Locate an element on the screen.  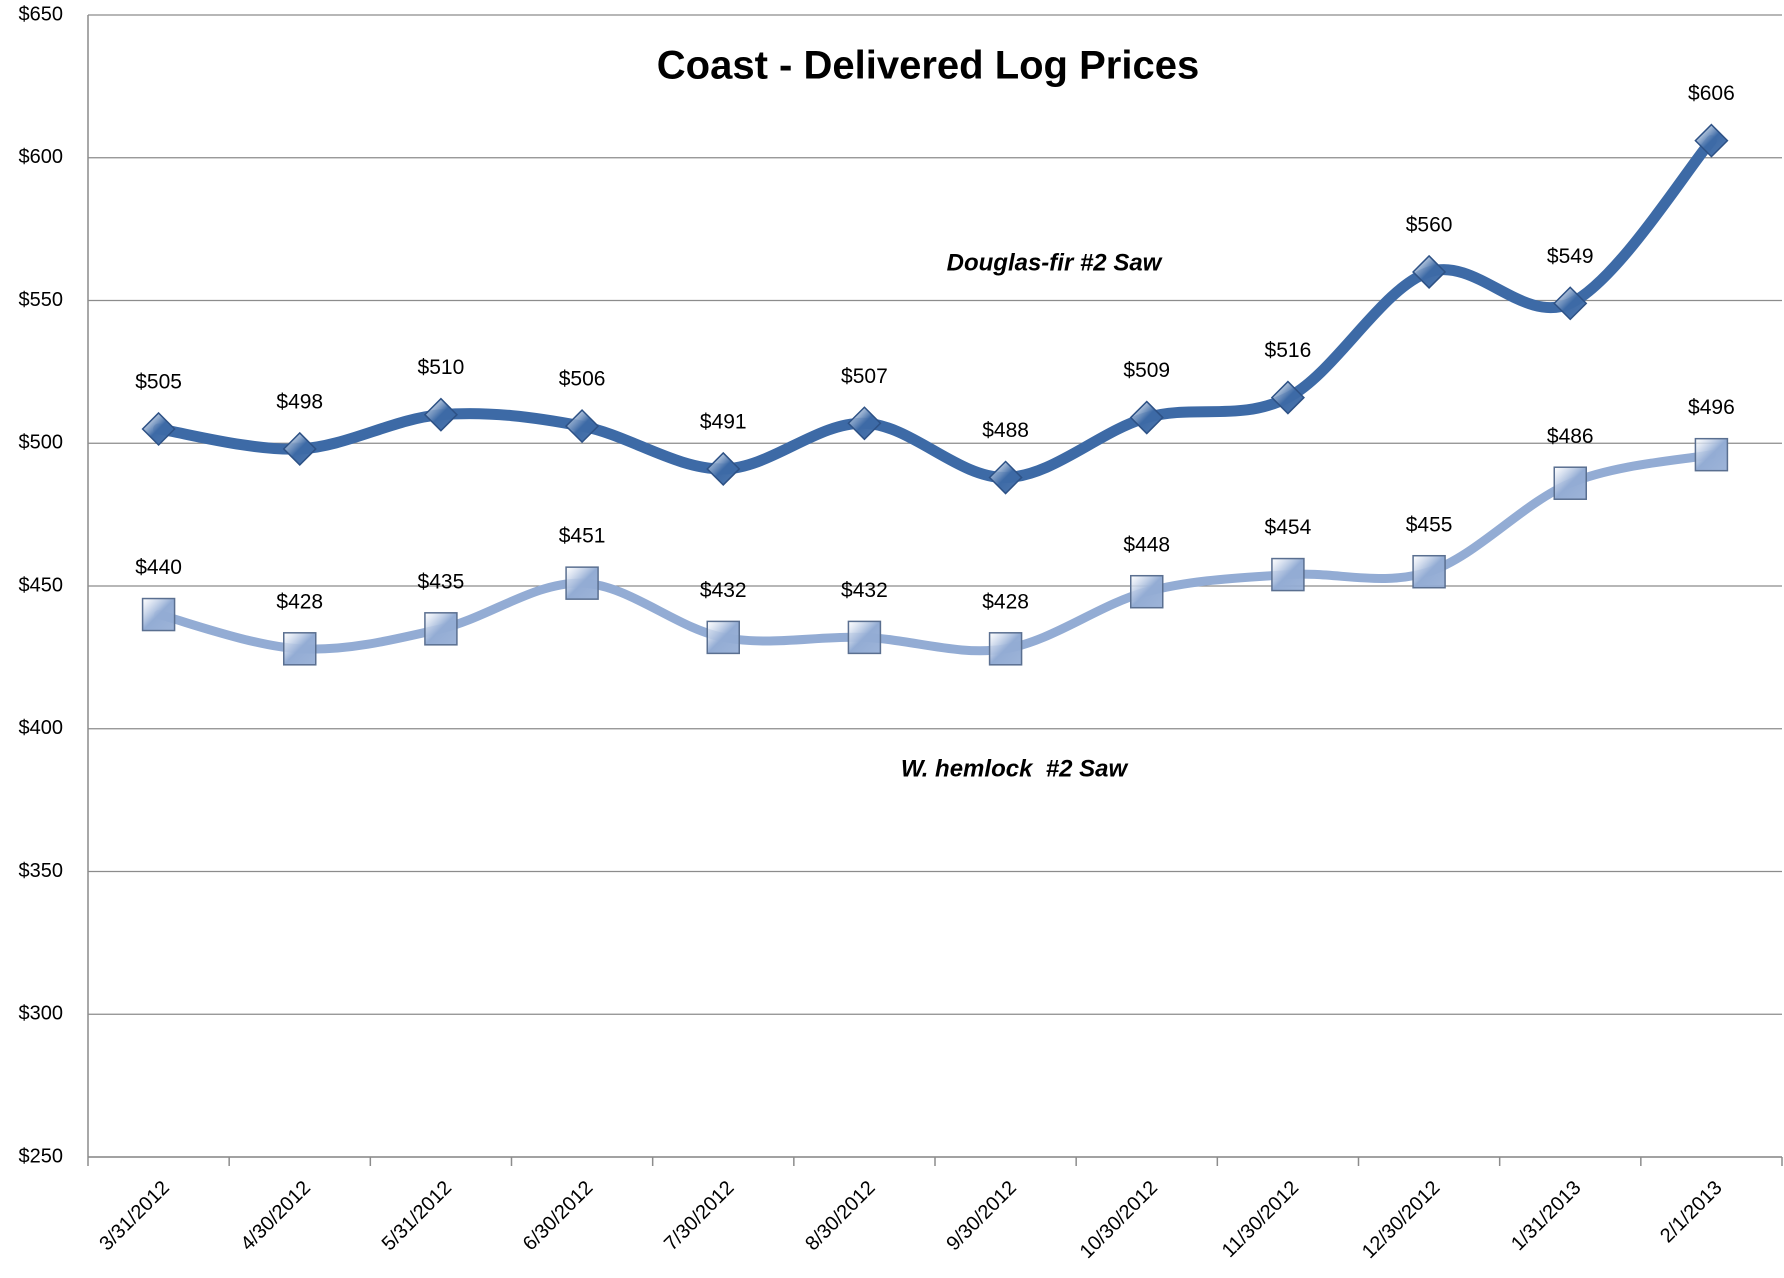
chart-title: Coast - Delivered Log Prices is located at coordinates (928, 66).